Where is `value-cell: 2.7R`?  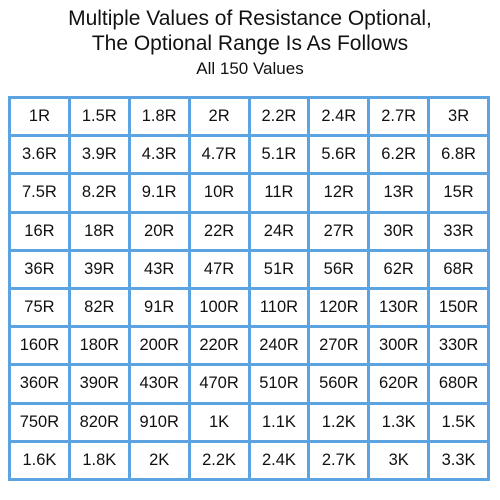 value-cell: 2.7R is located at coordinates (399, 117).